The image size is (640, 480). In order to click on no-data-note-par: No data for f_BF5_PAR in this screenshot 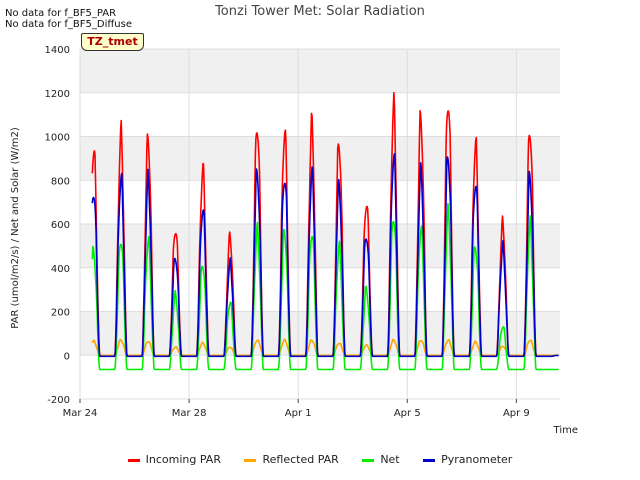, I will do `click(61, 13)`.